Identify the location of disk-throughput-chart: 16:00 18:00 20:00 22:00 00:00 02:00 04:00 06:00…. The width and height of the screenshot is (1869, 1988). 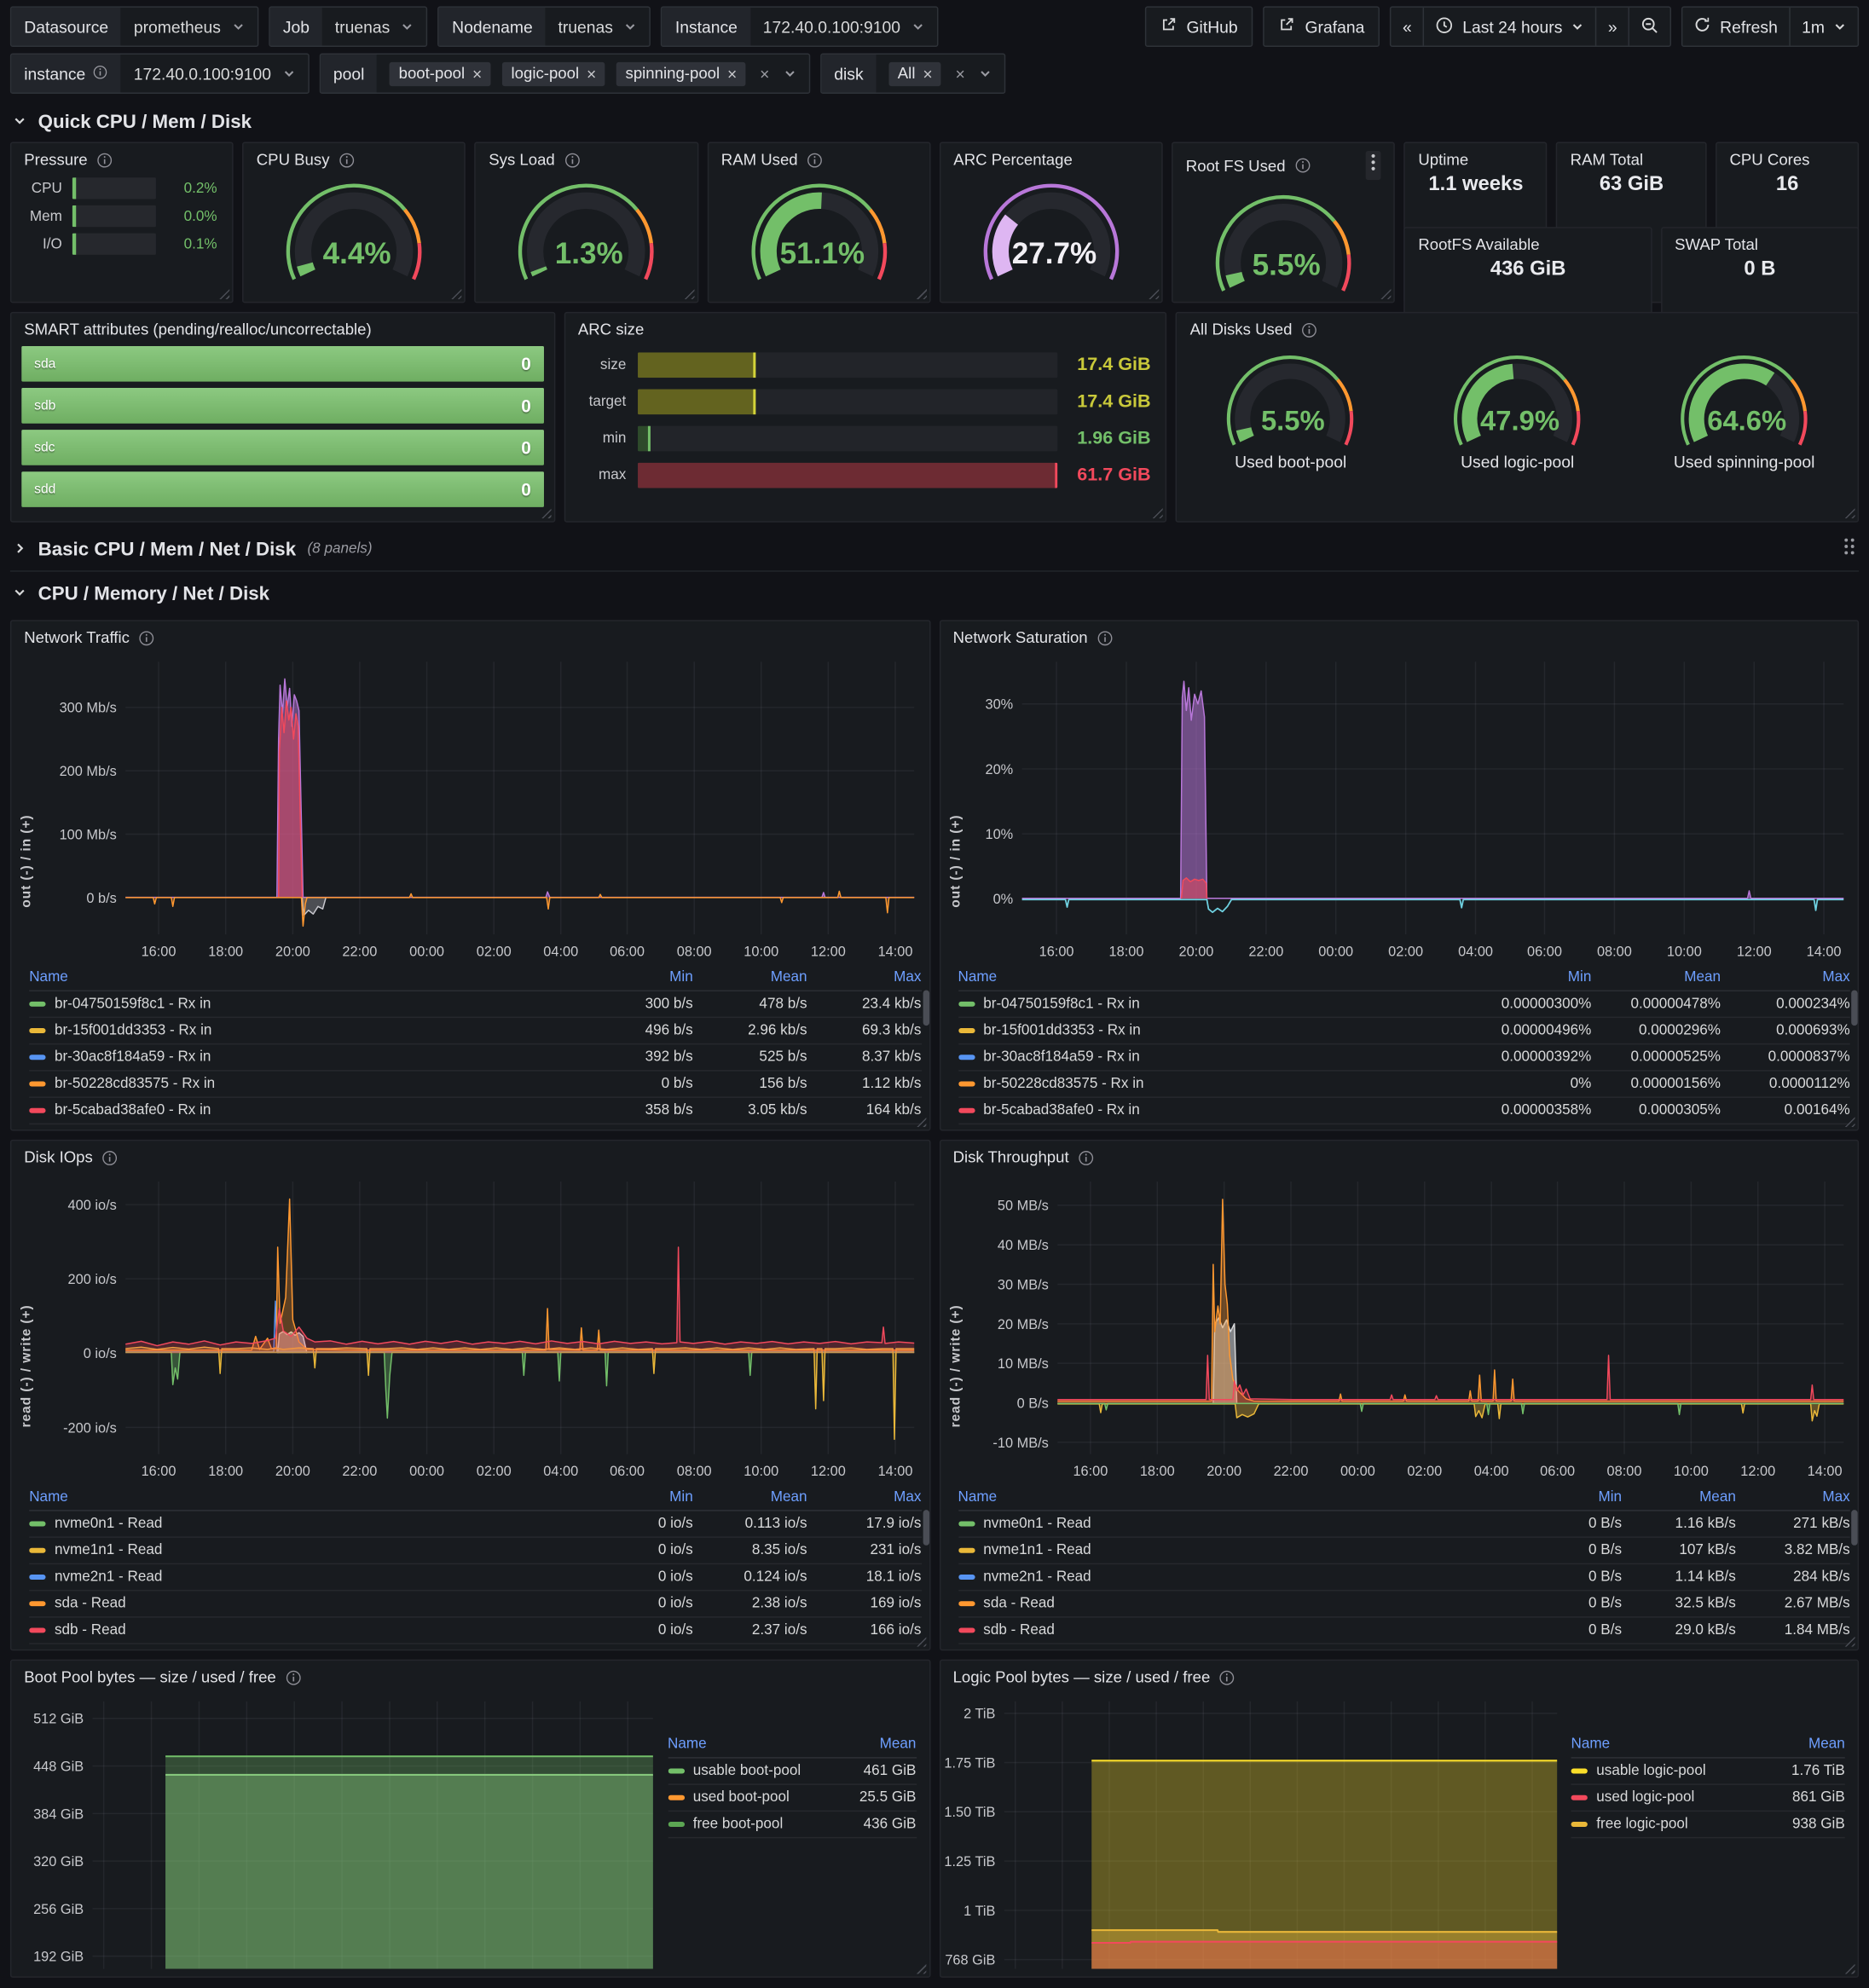
(1399, 1326).